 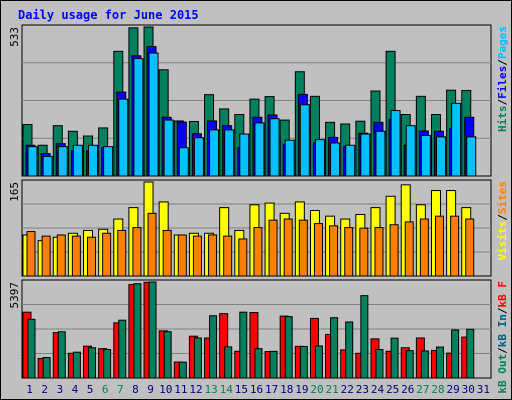 I want to click on x-tick-label-day-17: 17, so click(x=271, y=389).